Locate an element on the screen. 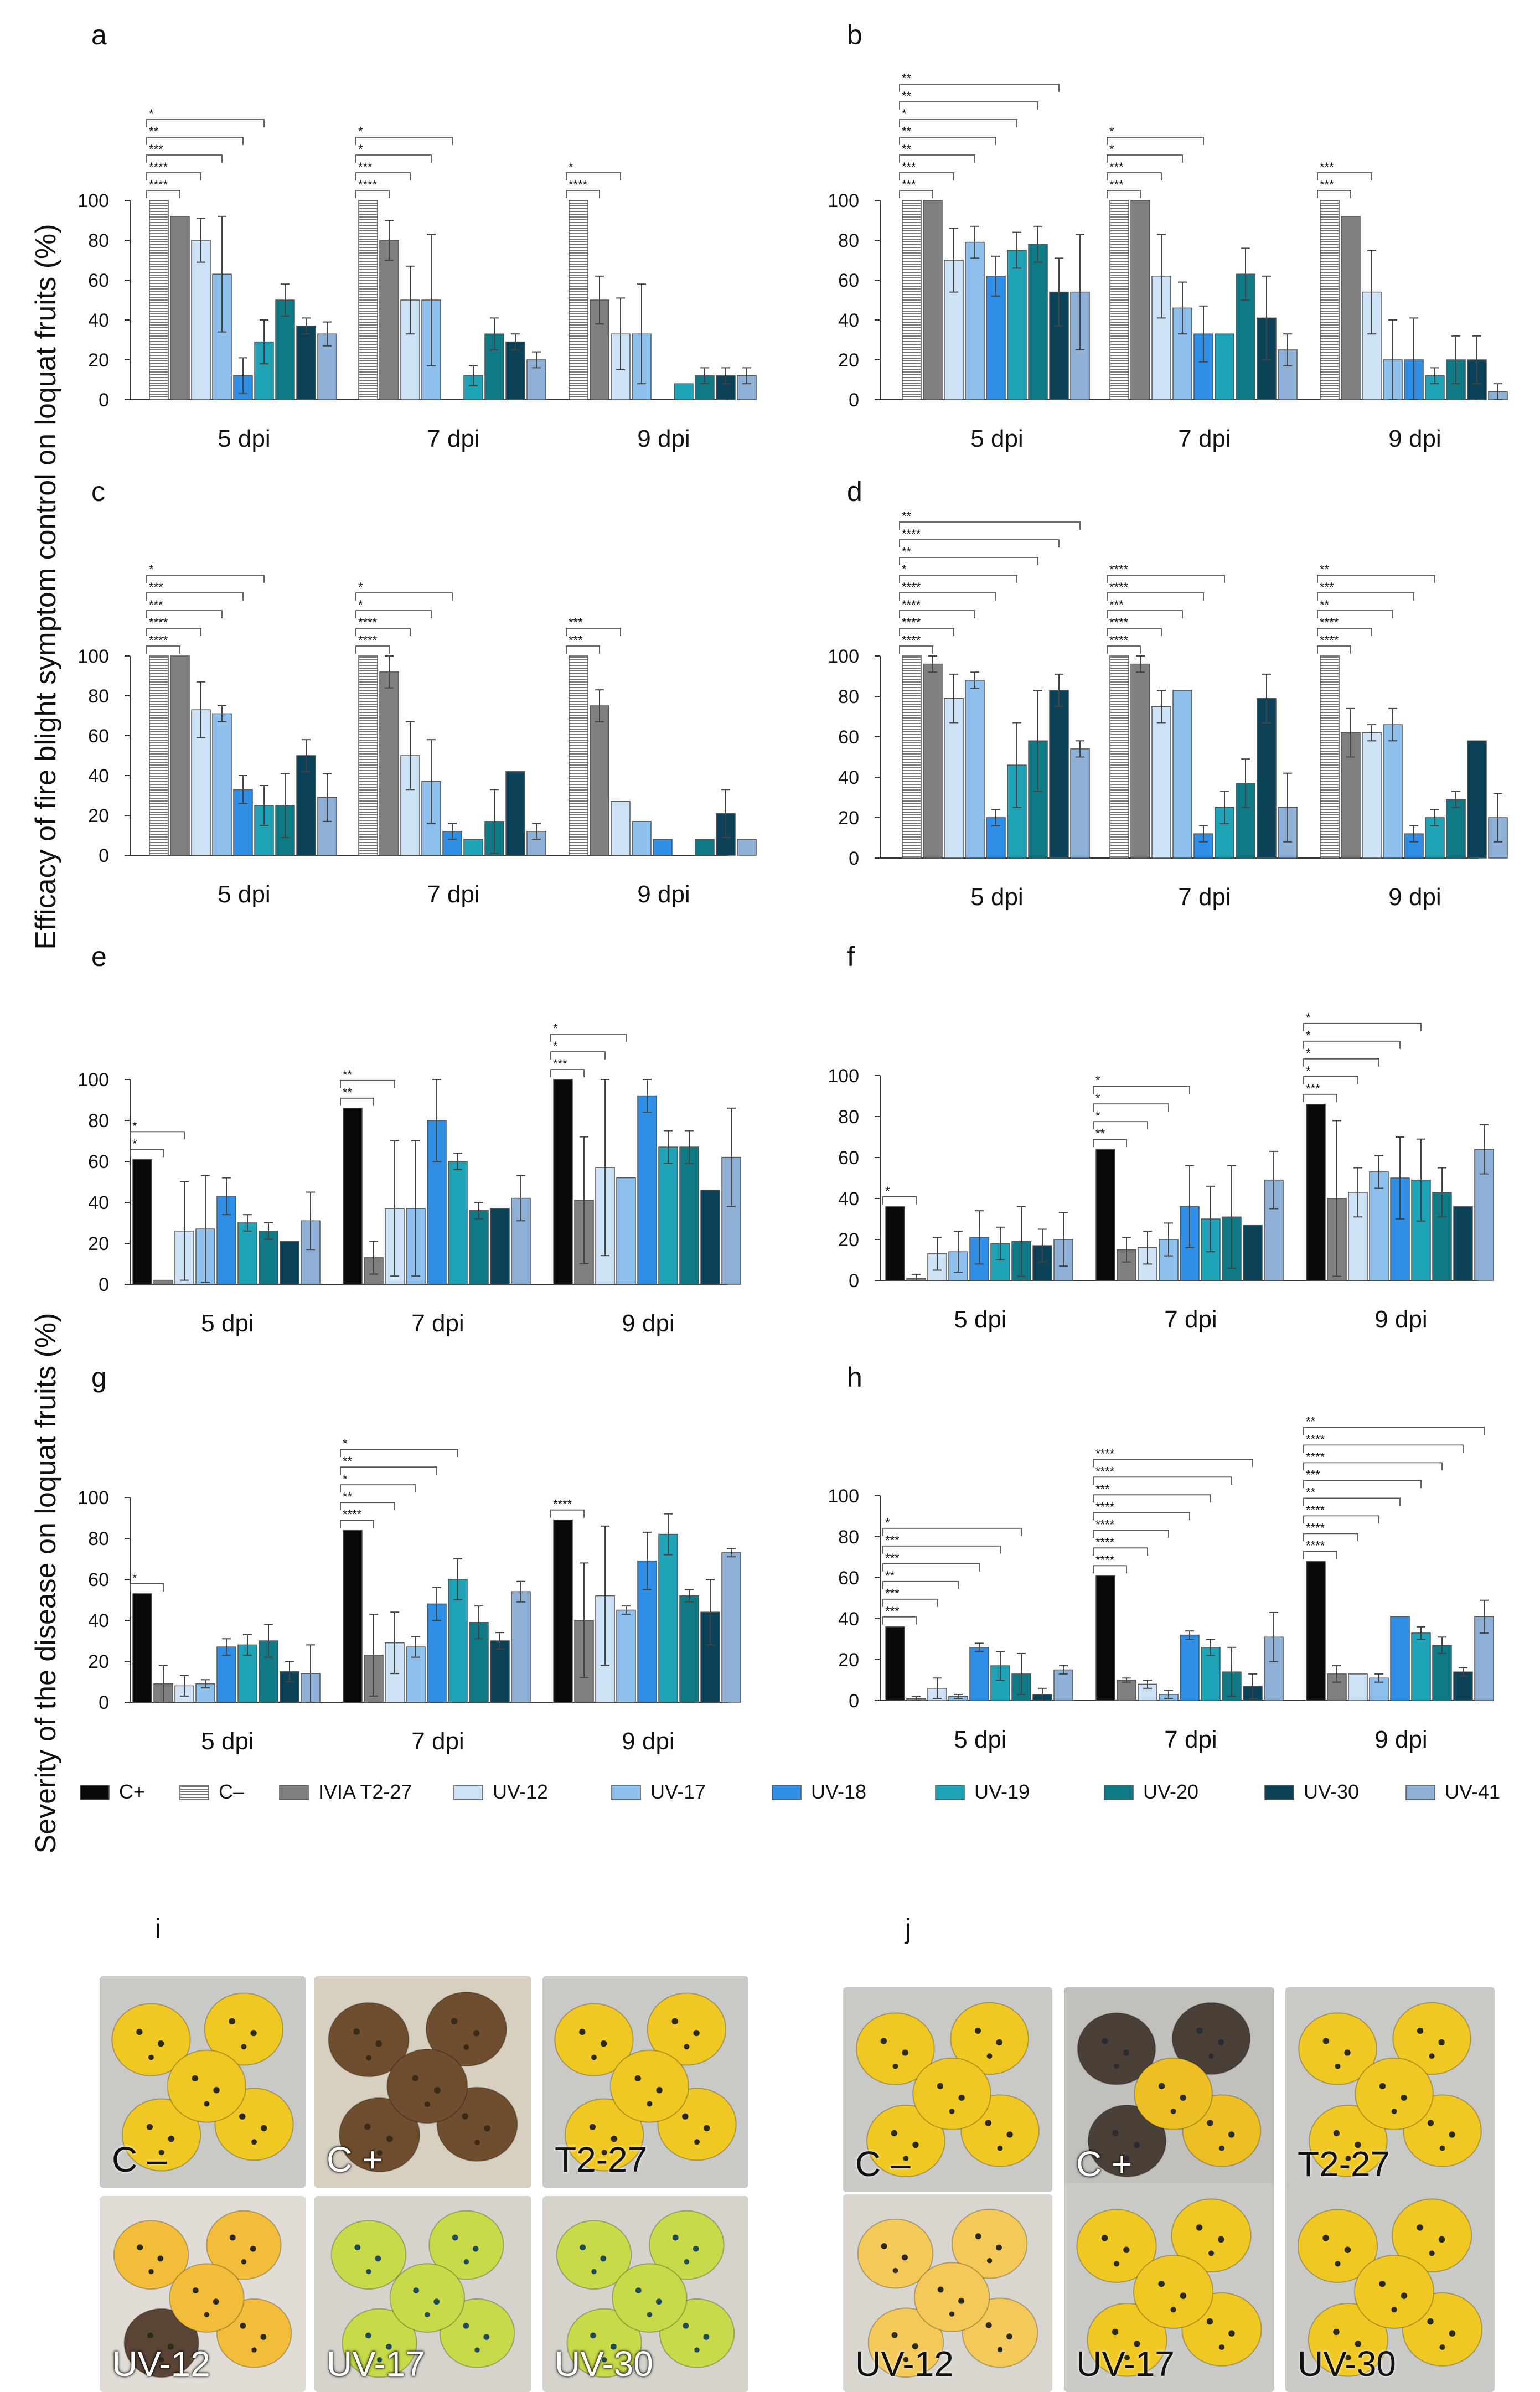  fruit-photo: UV-30 is located at coordinates (1390, 2287).